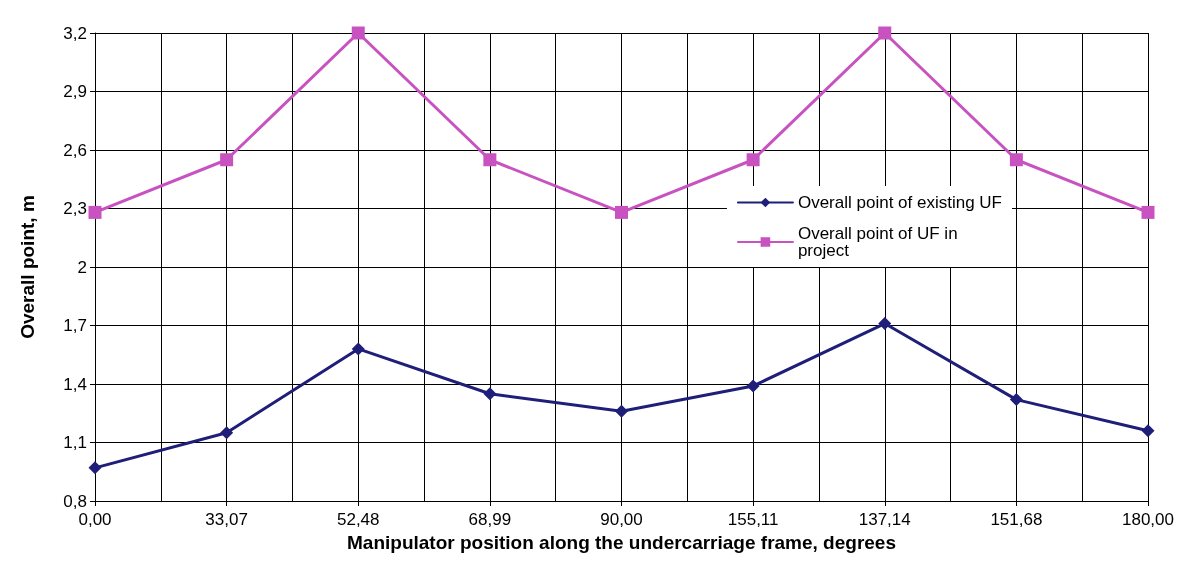  What do you see at coordinates (621, 519) in the screenshot?
I see `x-tick-label: 90,00` at bounding box center [621, 519].